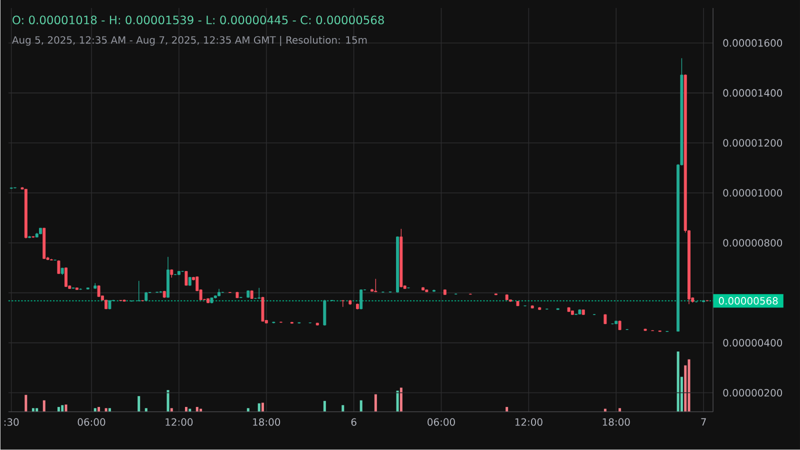 This screenshot has width=800, height=450. What do you see at coordinates (198, 20) in the screenshot?
I see `text: O: 0.00001018 - H: 0.00001539 - L: 0.00000445 - C: 0.00000568` at bounding box center [198, 20].